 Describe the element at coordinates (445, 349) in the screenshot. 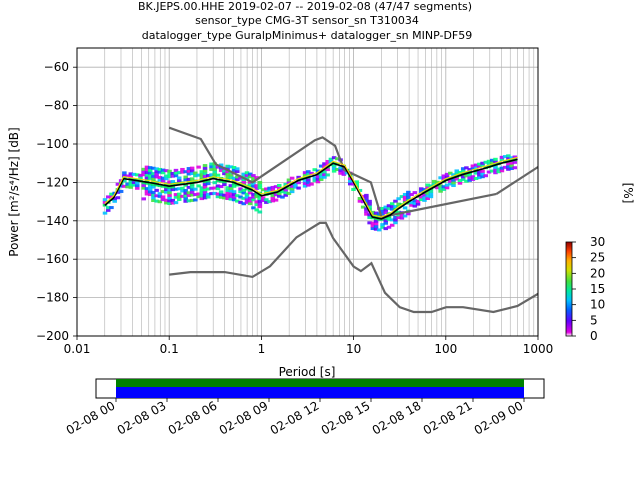

I see `x-tick-label: 100` at that location.